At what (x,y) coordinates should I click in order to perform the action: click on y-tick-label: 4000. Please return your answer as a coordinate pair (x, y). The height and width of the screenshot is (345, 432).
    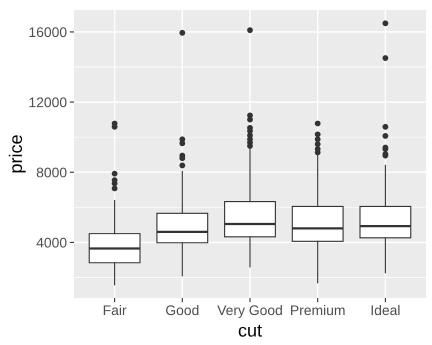
    Looking at the image, I should click on (51, 243).